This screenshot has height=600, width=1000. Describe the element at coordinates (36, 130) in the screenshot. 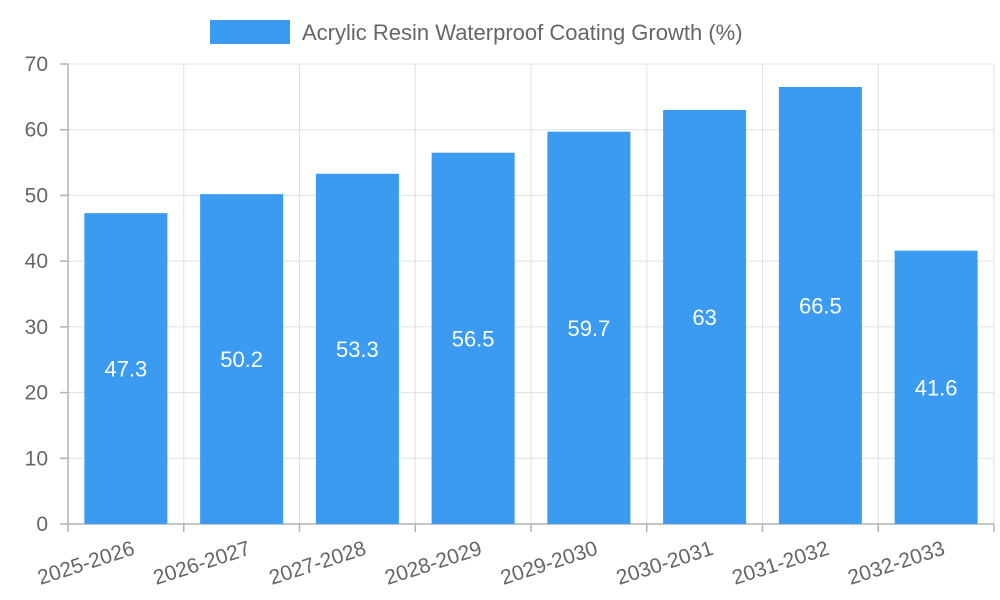

I see `y-tick-label: 60` at that location.